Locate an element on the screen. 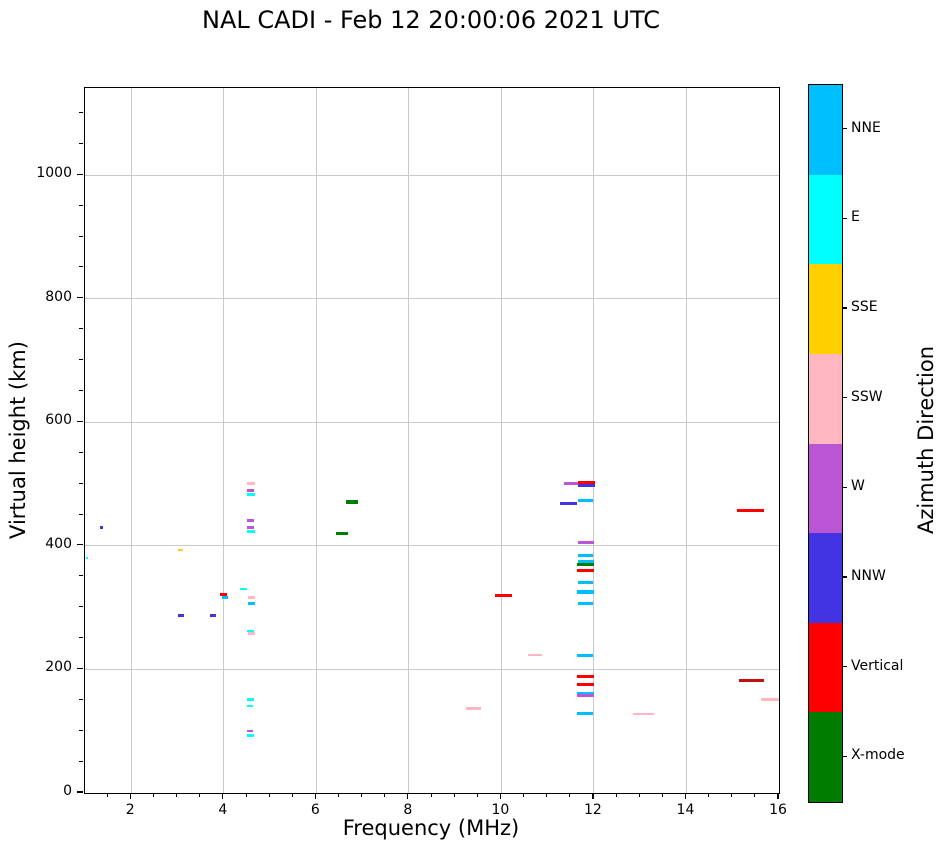 Image resolution: width=951 pixels, height=856 pixels. x-minor-tick-13.5 is located at coordinates (662, 795).